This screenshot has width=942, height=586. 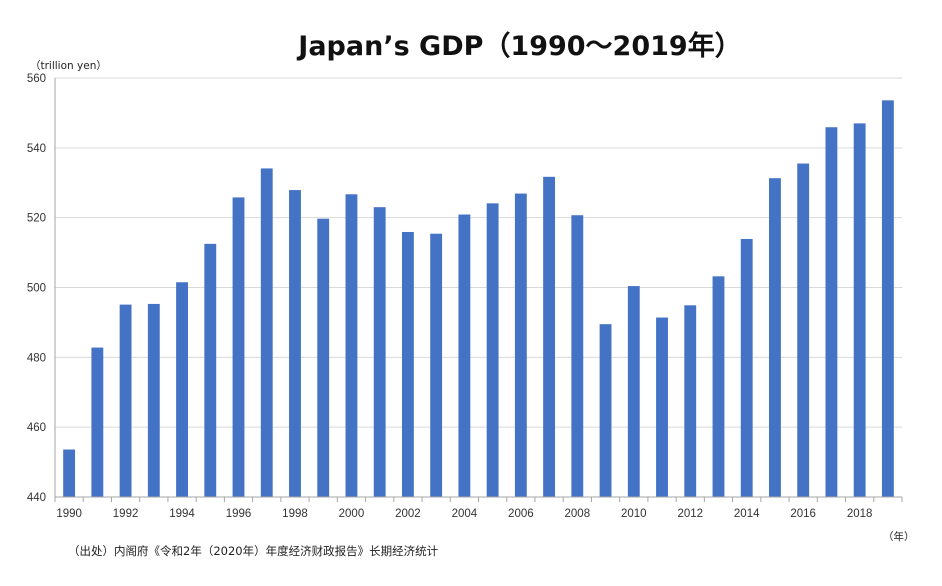 What do you see at coordinates (126, 514) in the screenshot?
I see `x-tick-label: 1992` at bounding box center [126, 514].